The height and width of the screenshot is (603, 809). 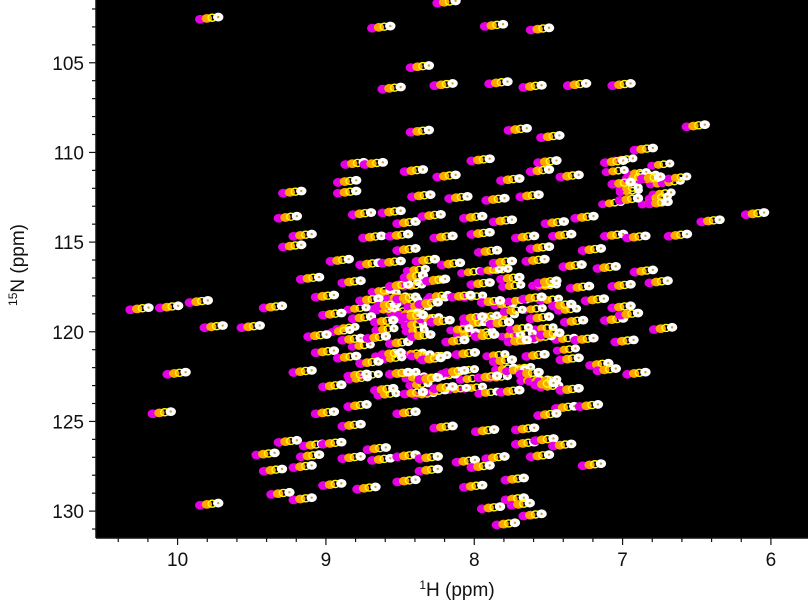 I want to click on y-axis-label: 15N (ppm), so click(x=17, y=265).